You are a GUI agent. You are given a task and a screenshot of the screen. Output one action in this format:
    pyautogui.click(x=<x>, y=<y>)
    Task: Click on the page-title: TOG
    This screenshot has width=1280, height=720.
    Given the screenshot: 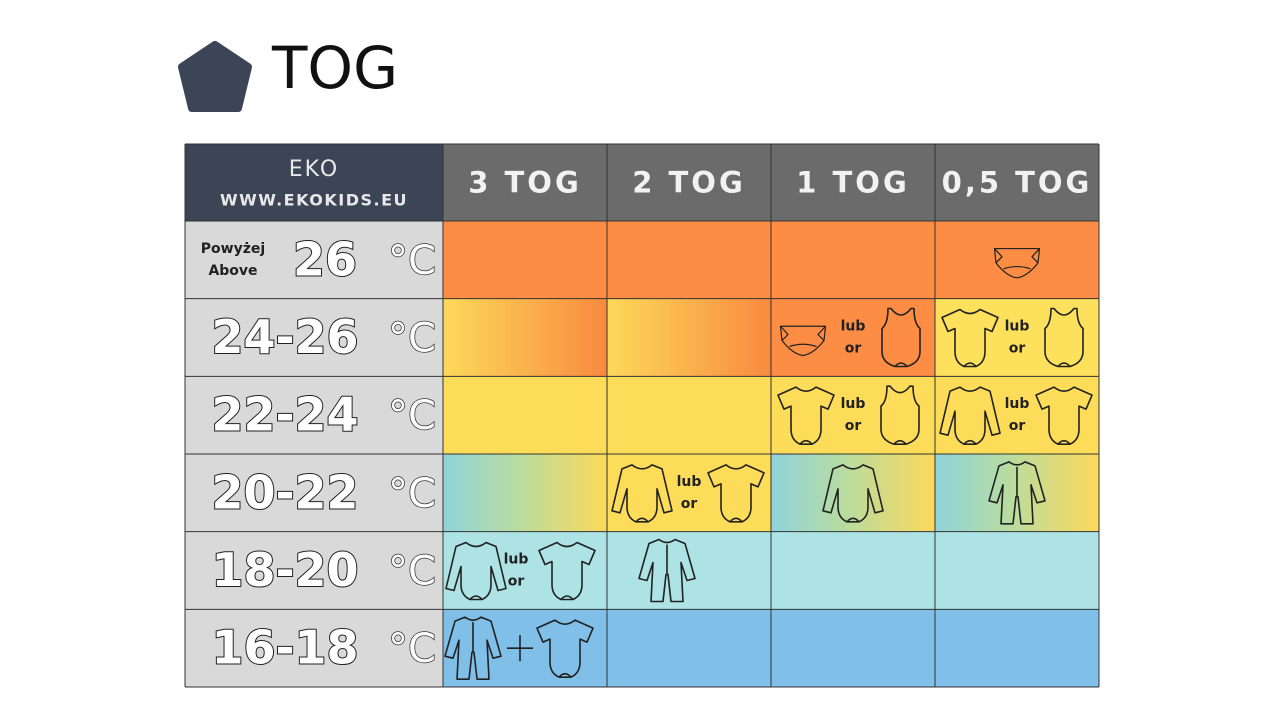 What is the action you would take?
    pyautogui.click(x=334, y=68)
    